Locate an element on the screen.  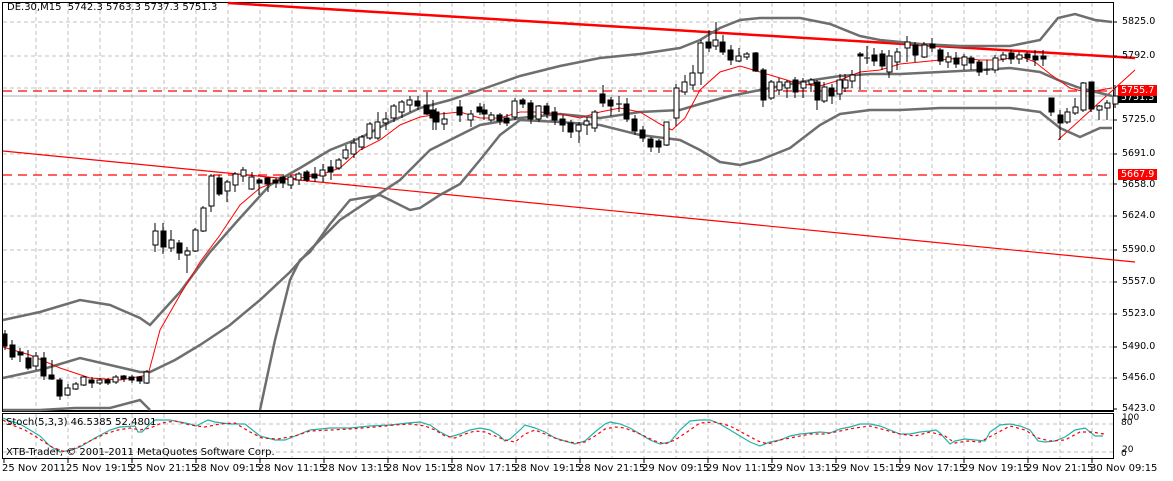
price-tick: 5590.0 is located at coordinates (1139, 249).